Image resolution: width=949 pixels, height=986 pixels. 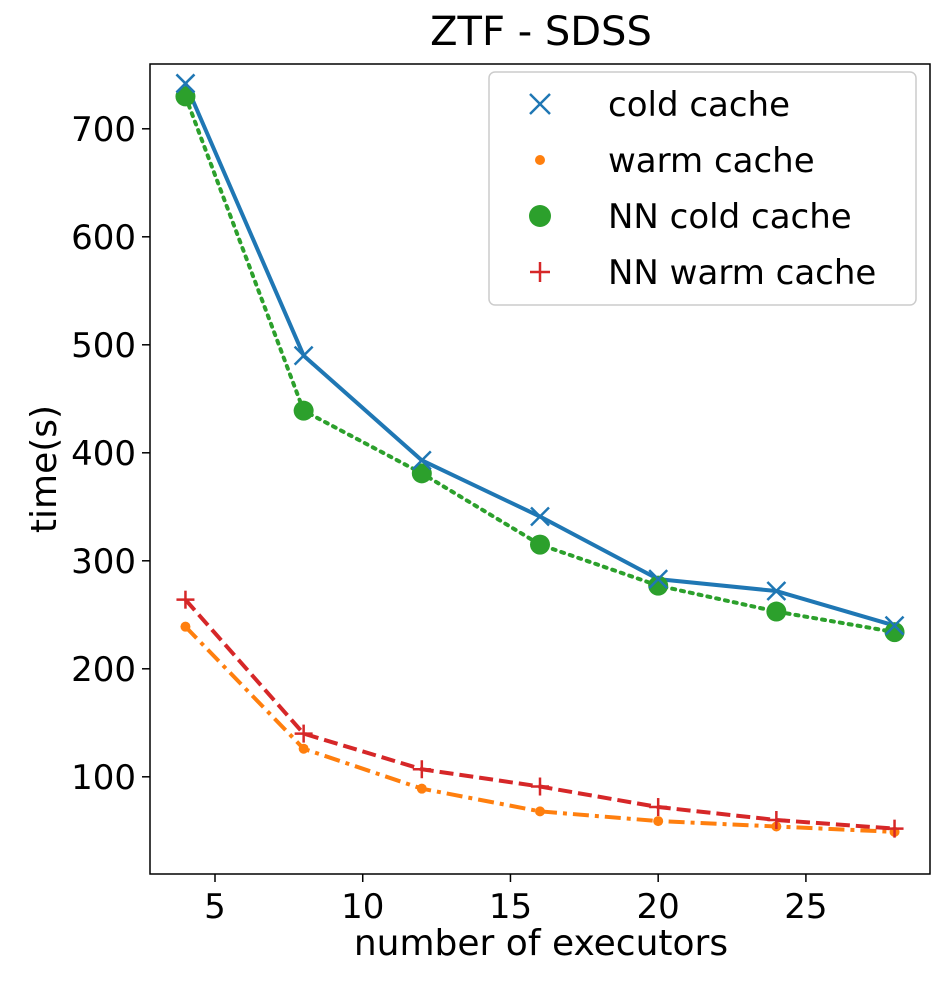 I want to click on y-axis: 100 200 300 400 500 600 700, so click(x=110, y=454).